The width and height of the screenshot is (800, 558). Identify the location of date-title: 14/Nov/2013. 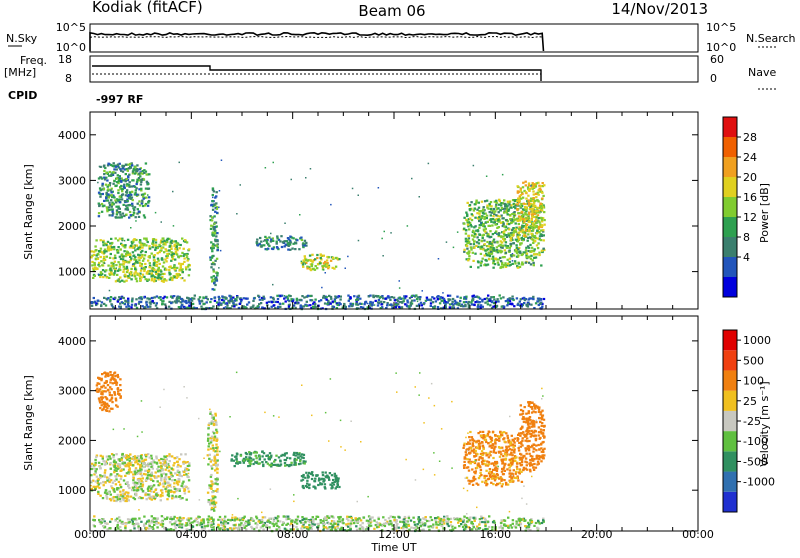
(659, 9).